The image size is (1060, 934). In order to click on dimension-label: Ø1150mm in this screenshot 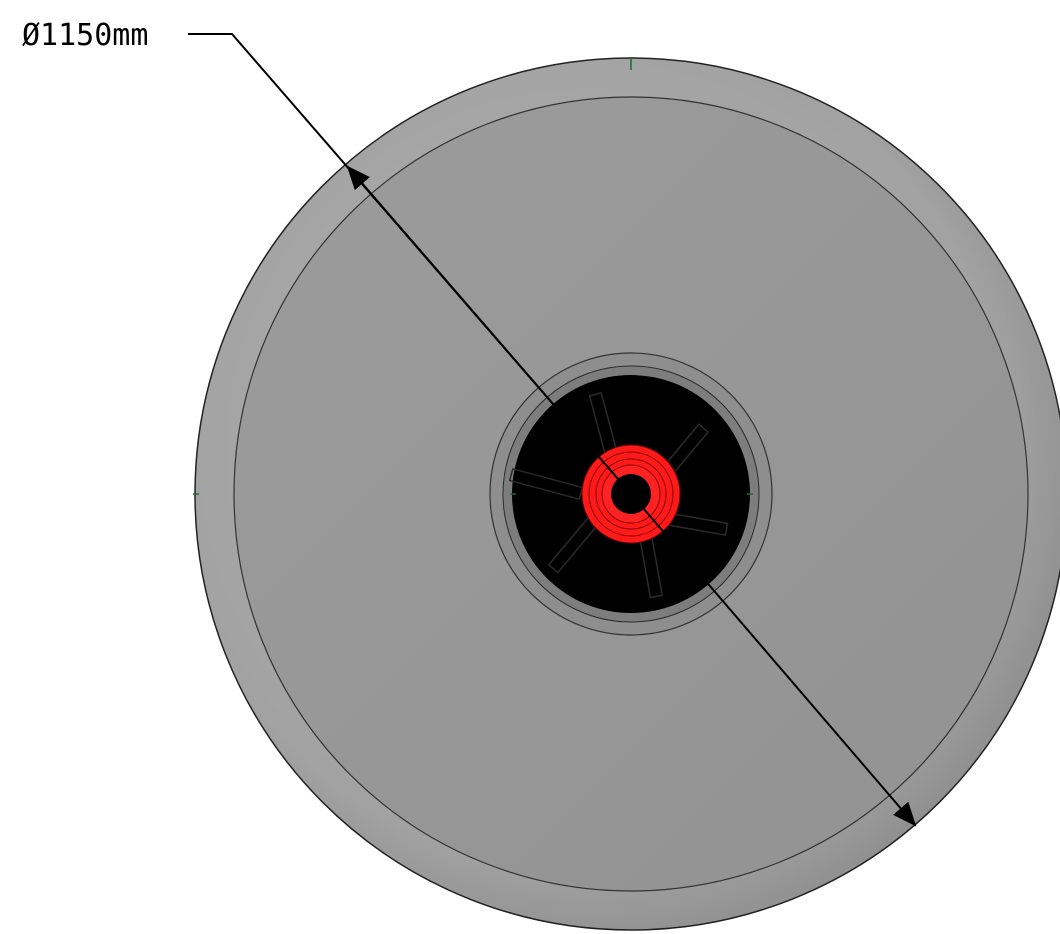, I will do `click(85, 35)`.